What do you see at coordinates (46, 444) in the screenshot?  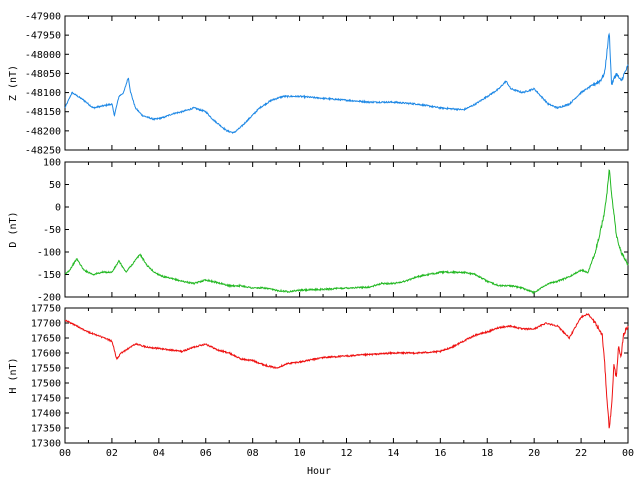 I see `y-tick-label: 17300` at bounding box center [46, 444].